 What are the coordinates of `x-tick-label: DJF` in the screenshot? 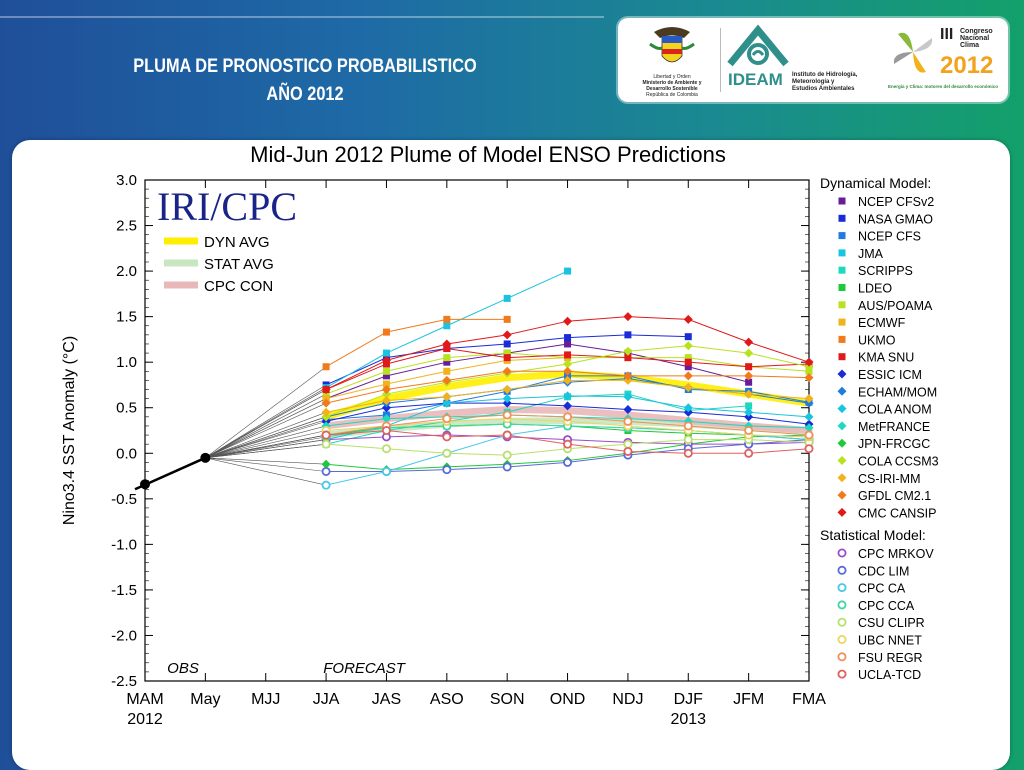 It's located at (689, 699).